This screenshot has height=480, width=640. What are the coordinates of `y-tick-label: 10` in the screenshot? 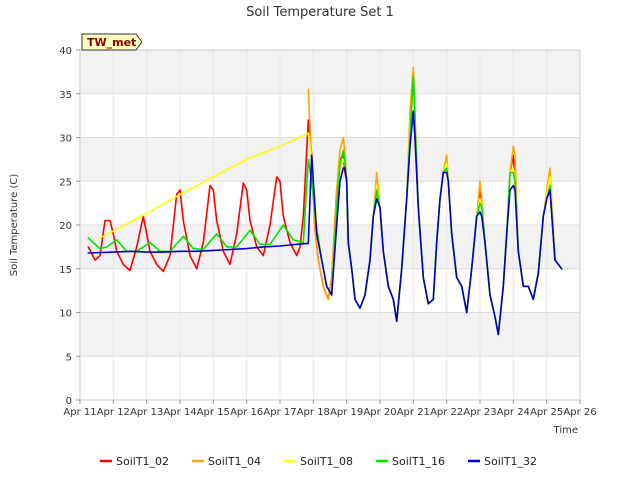 It's located at (65, 314).